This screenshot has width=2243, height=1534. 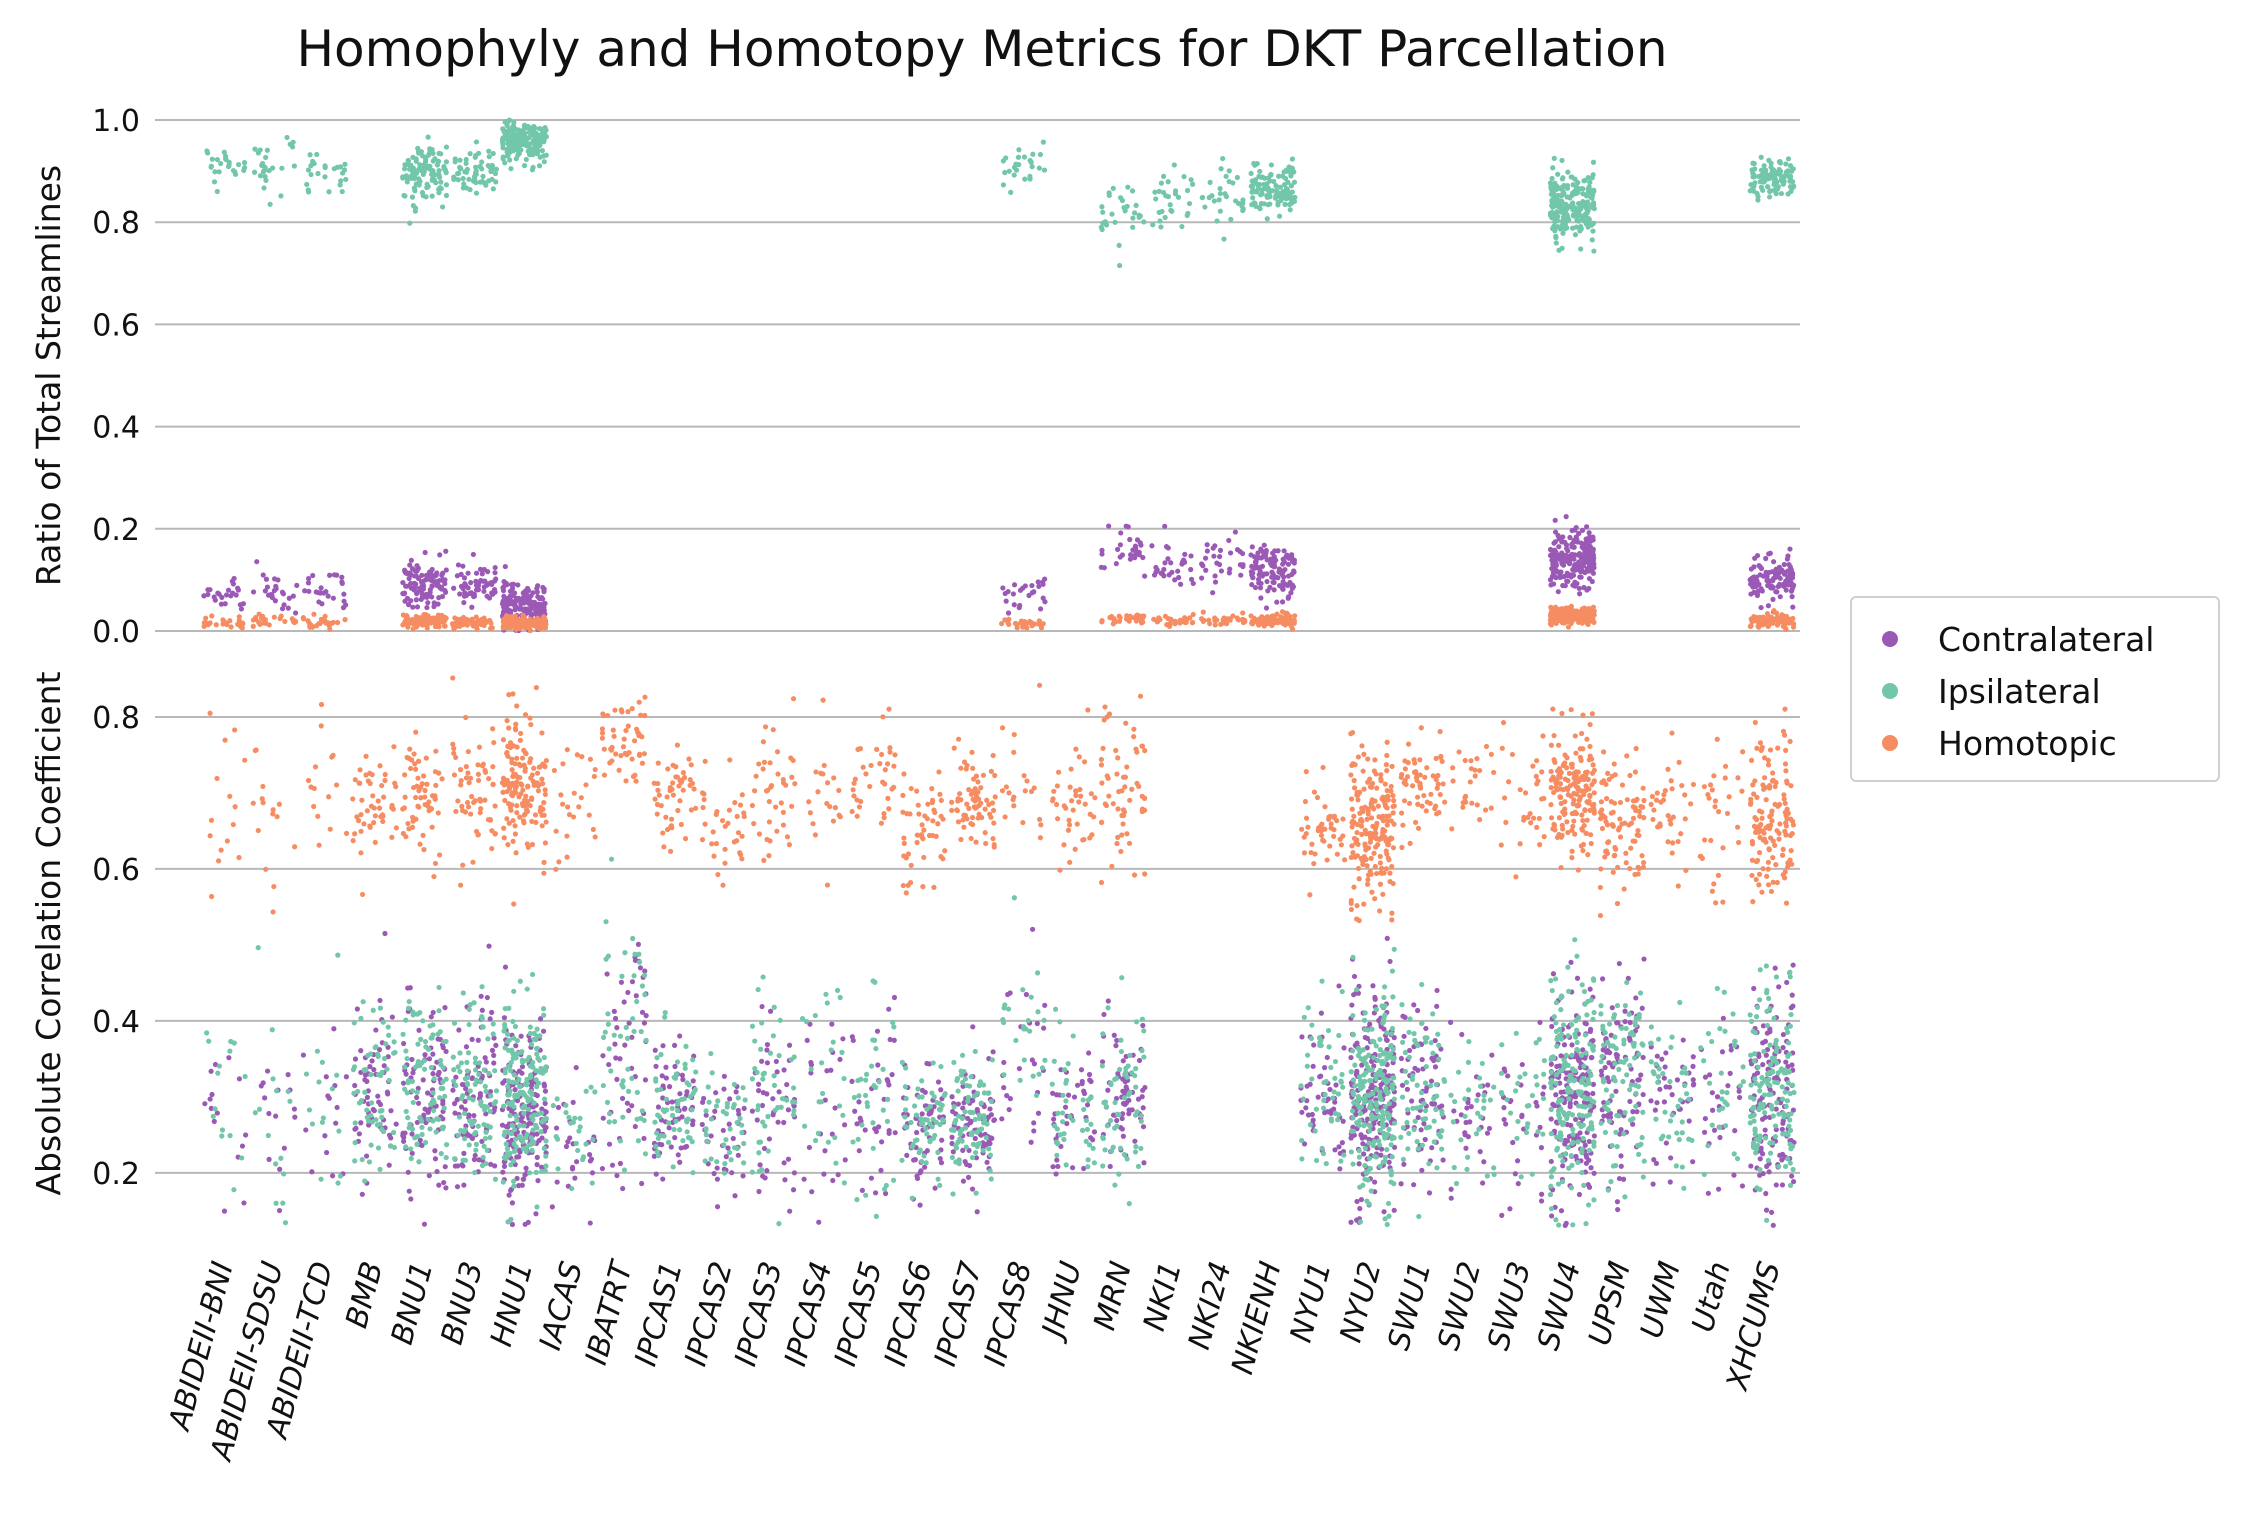 I want to click on y-tick-label: 0.8, so click(x=116, y=718).